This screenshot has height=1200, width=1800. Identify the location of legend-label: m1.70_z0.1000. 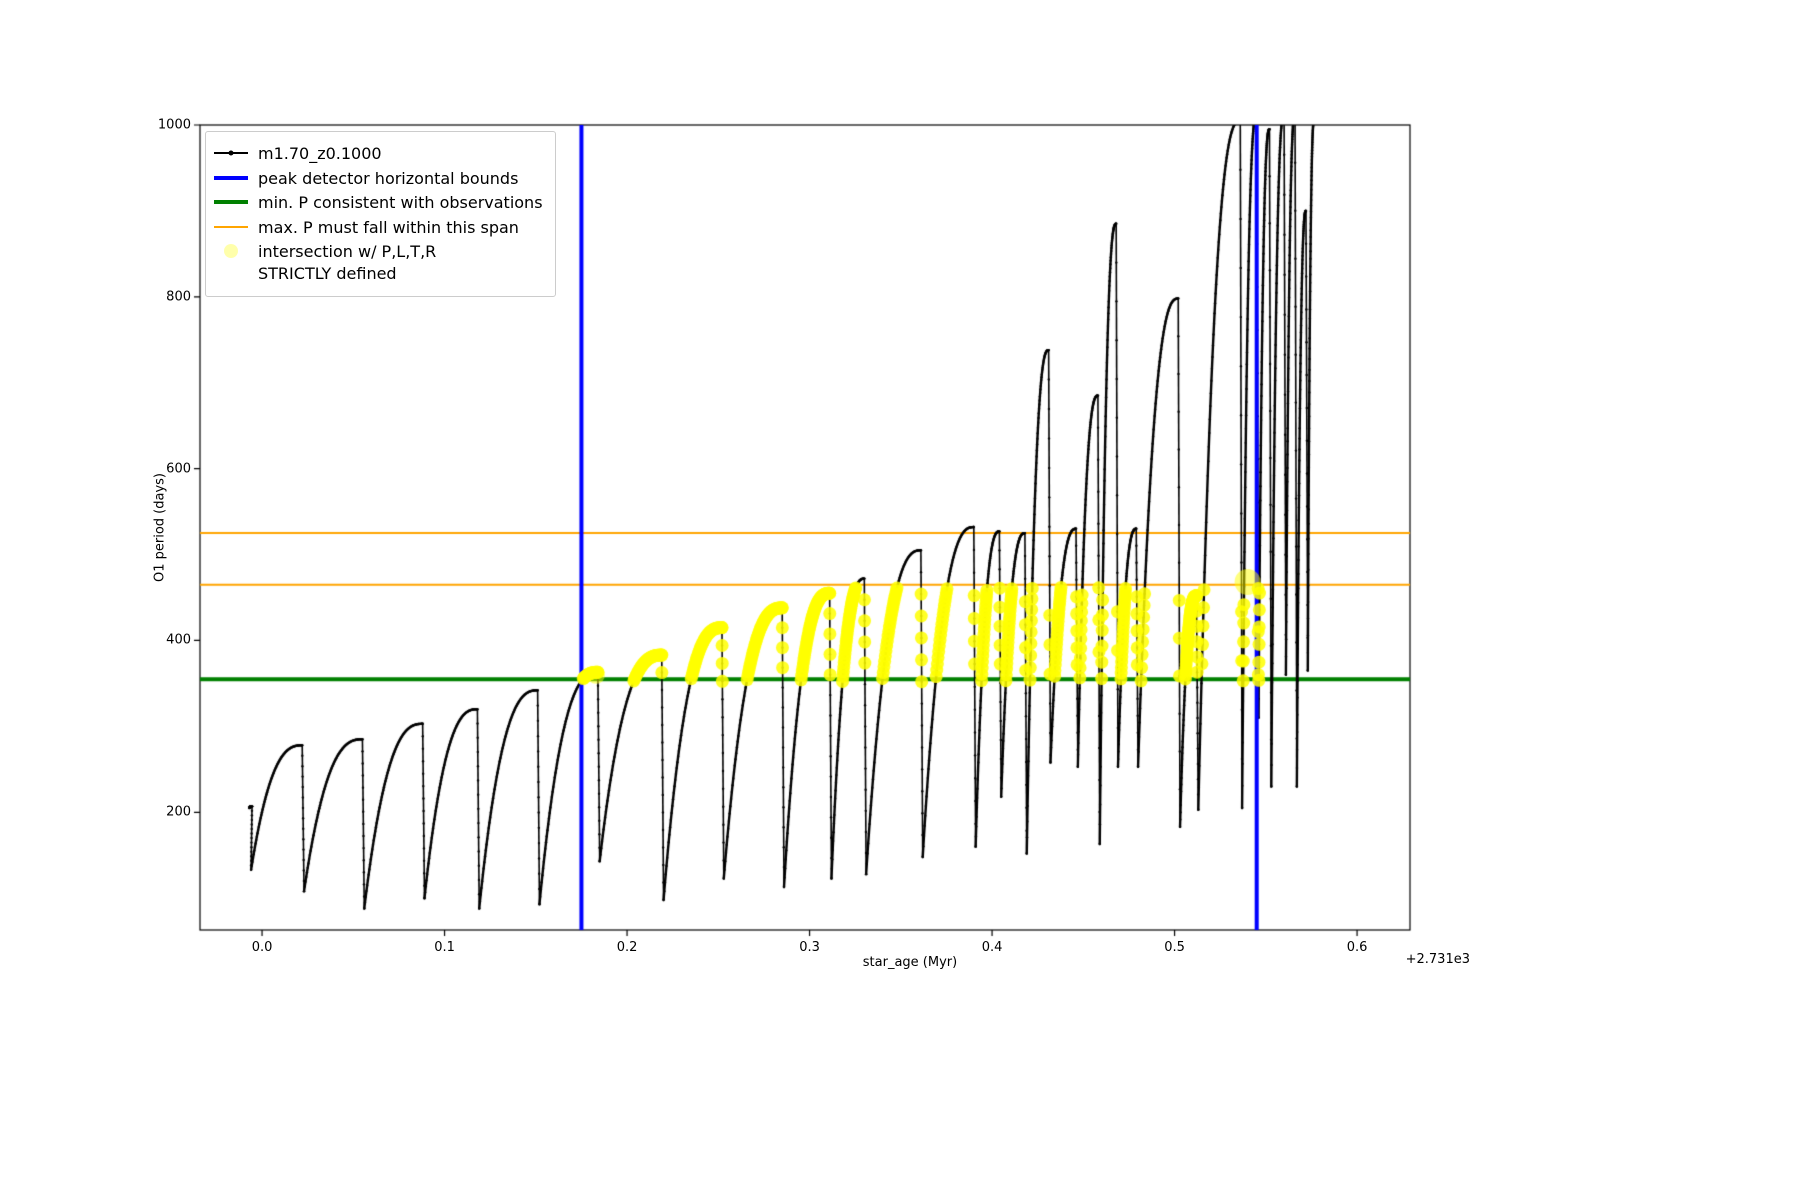
(320, 153).